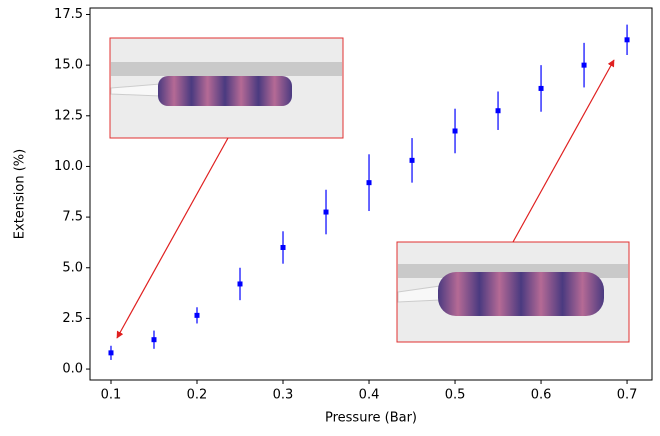  Describe the element at coordinates (72, 369) in the screenshot. I see `y-tick-label: 0.0` at that location.